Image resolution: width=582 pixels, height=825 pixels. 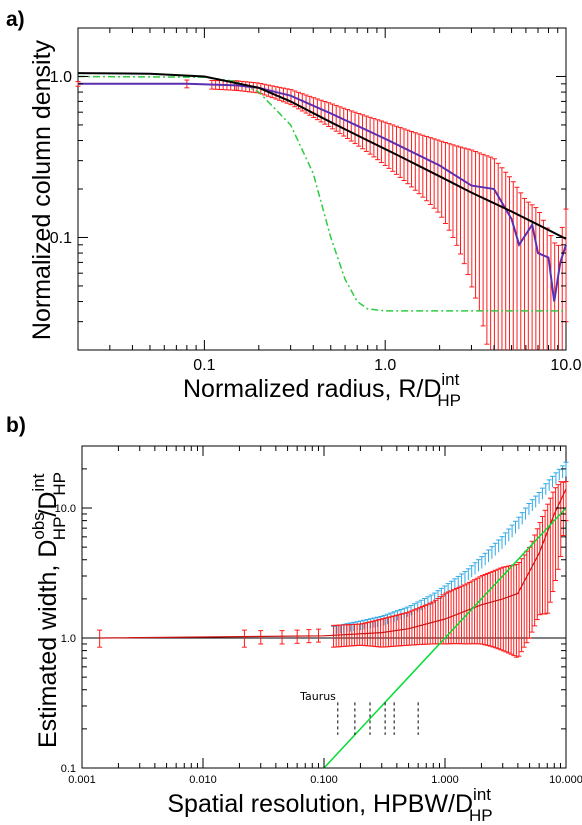 What do you see at coordinates (68, 769) in the screenshot?
I see `panel-b-y-tick-label: 0.1` at bounding box center [68, 769].